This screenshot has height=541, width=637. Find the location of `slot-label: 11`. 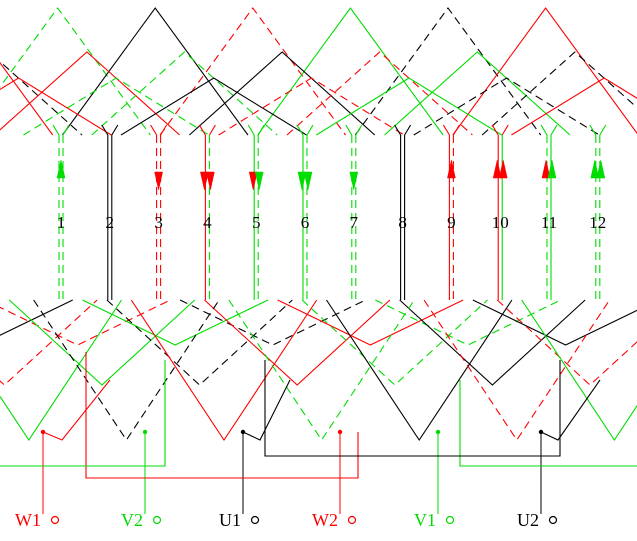

slot-label: 11 is located at coordinates (549, 222).